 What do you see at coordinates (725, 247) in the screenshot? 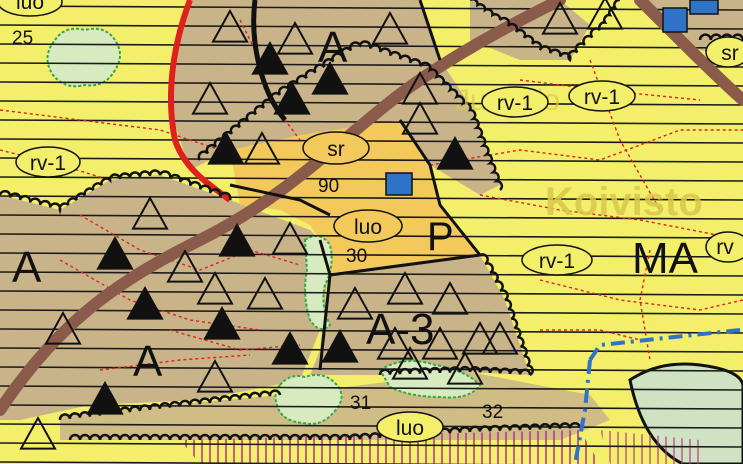
I see `code-label-rv-far-right: rv` at bounding box center [725, 247].